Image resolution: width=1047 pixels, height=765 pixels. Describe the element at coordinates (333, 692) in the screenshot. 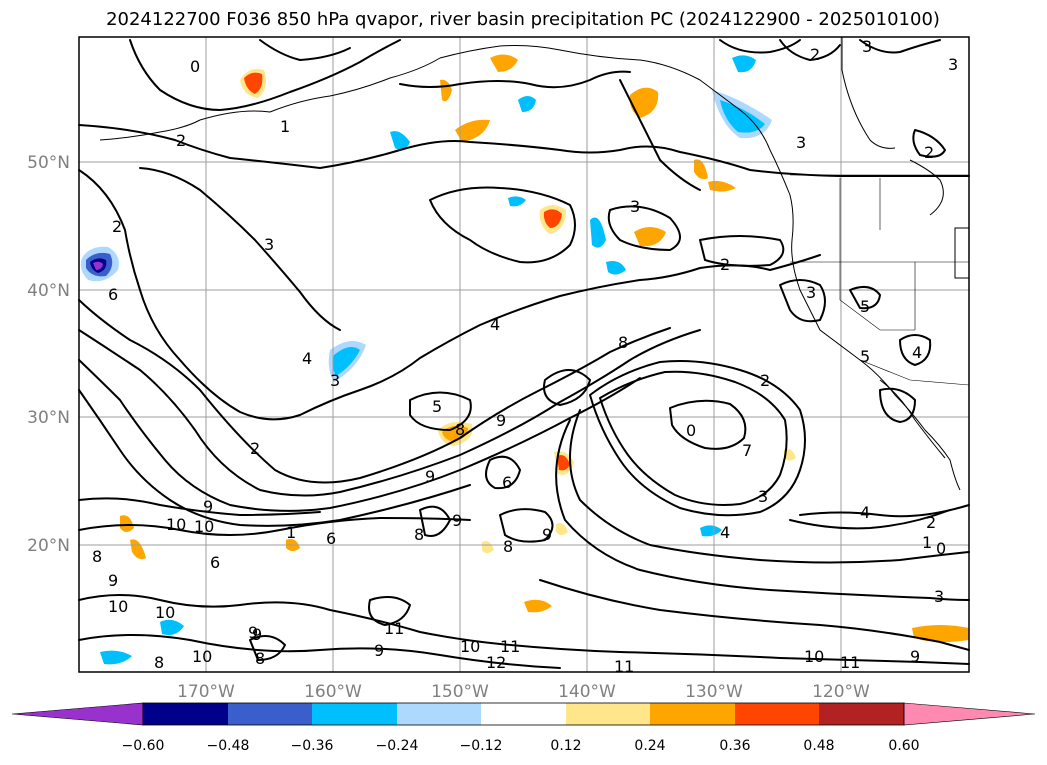

I see `lon-label: 160°W` at that location.